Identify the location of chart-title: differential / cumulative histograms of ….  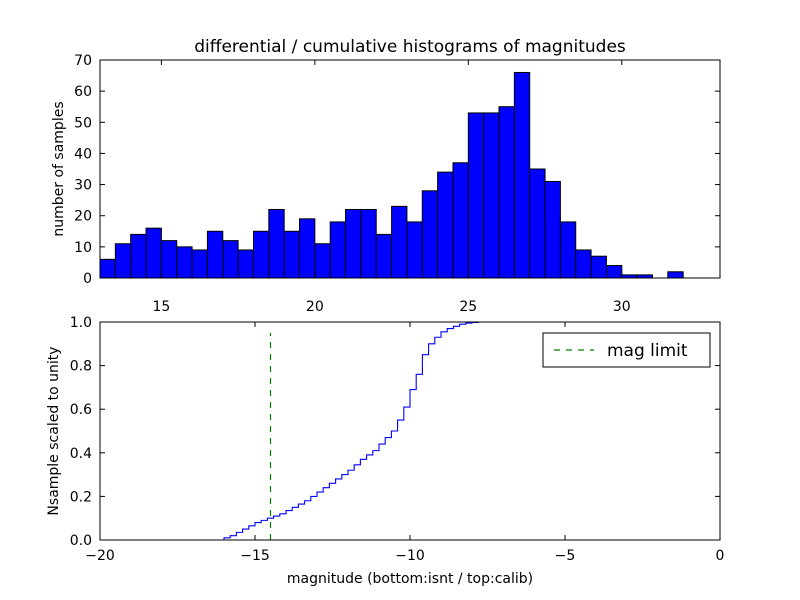
(410, 47).